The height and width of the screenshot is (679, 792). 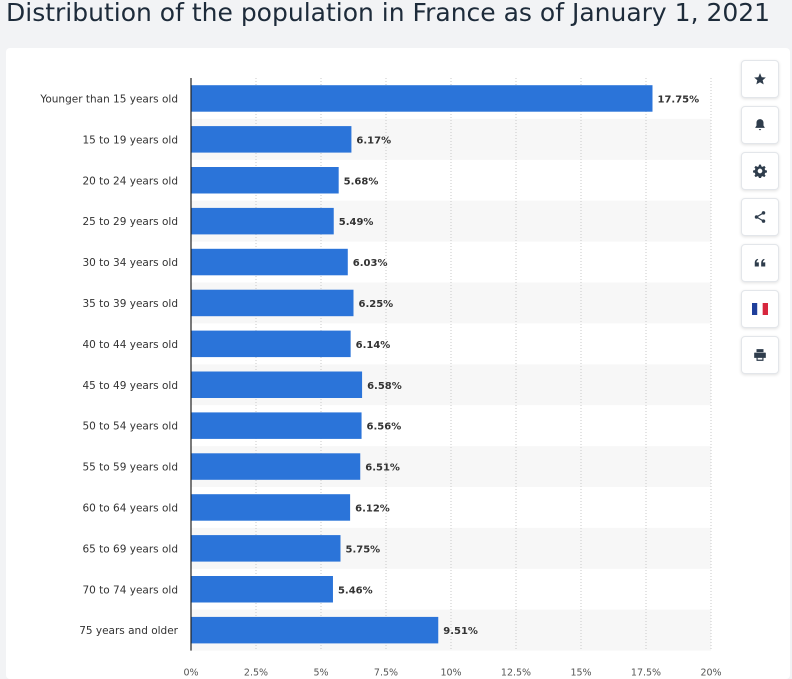 I want to click on x-tick-label: 5%, so click(x=320, y=673).